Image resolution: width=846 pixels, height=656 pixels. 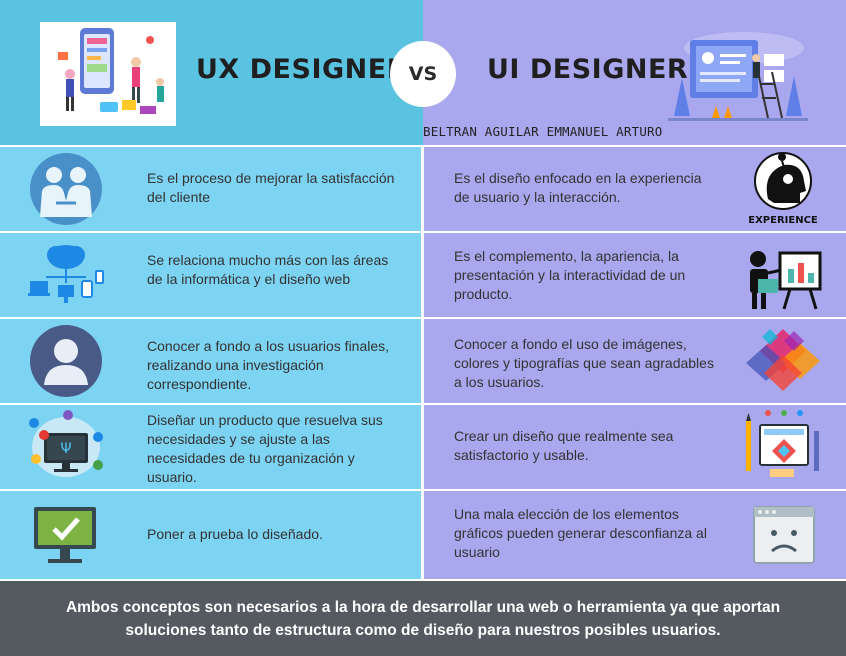 What do you see at coordinates (783, 220) in the screenshot?
I see `experience-label: EXPERIENCE` at bounding box center [783, 220].